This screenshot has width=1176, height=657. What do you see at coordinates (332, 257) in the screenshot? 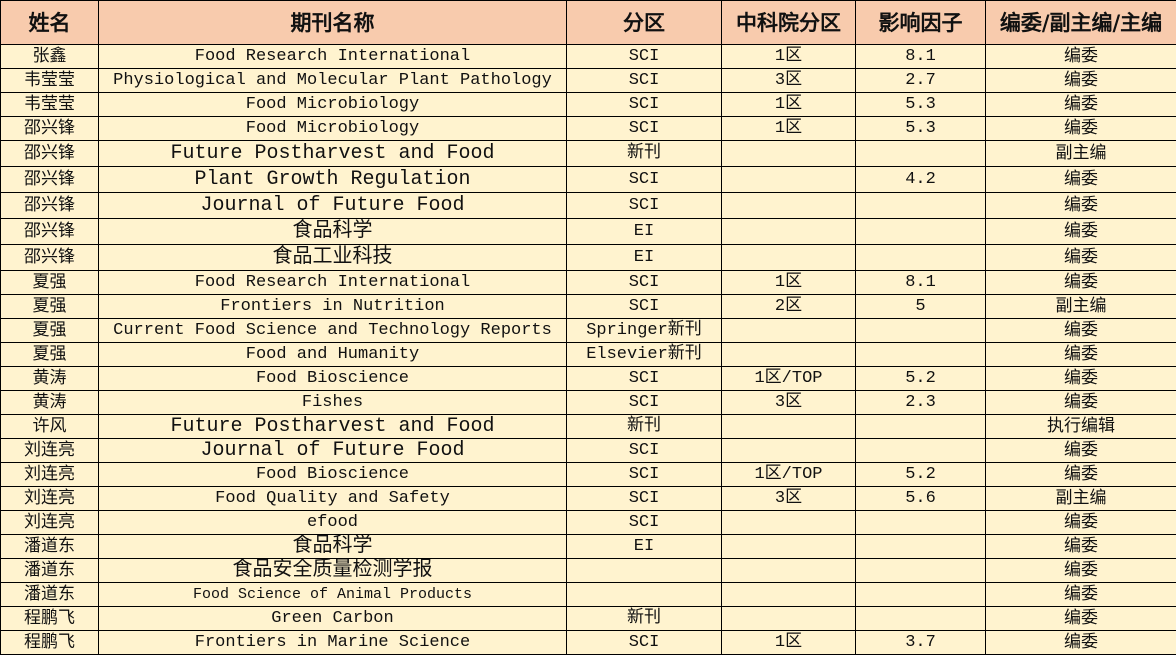
I see `journal-cell: 食品工业科技` at bounding box center [332, 257].